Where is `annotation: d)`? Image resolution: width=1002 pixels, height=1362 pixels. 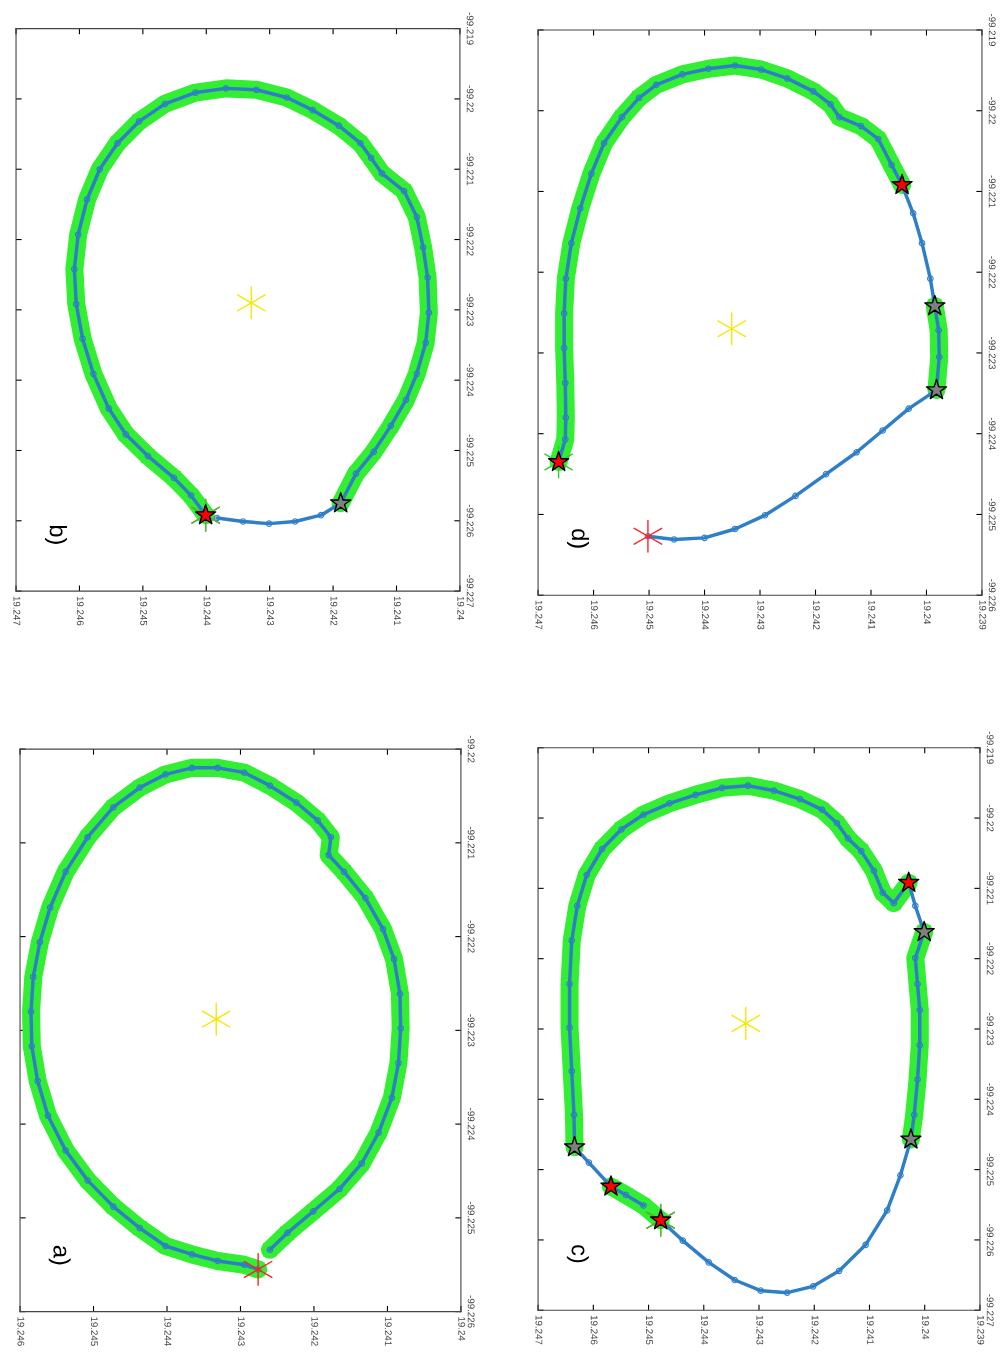 annotation: d) is located at coordinates (578, 538).